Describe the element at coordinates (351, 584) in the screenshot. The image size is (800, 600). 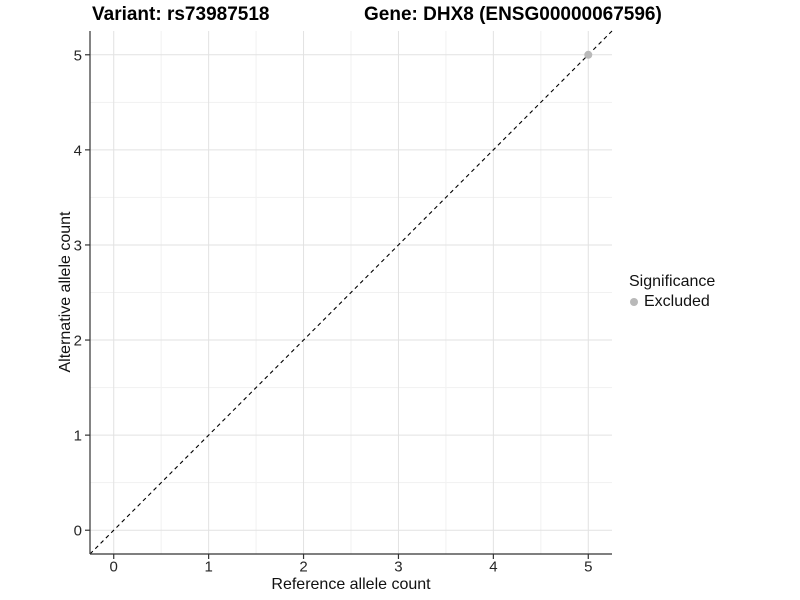
I see `x-axis-label: Reference allele count` at that location.